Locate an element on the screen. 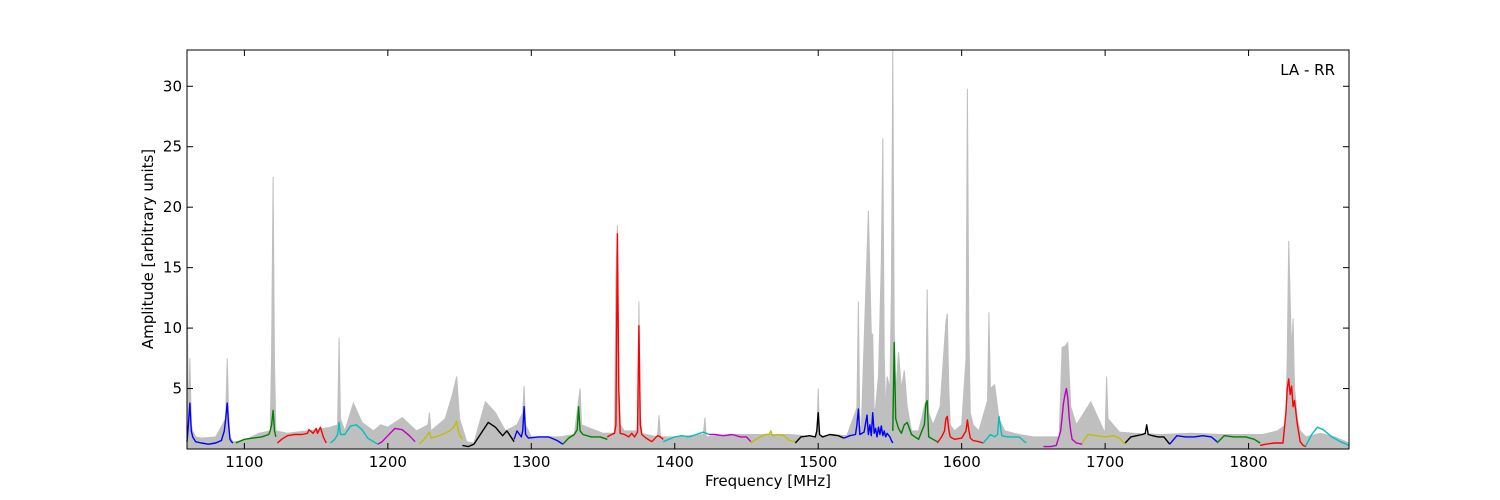  x-tick-label: 1700 is located at coordinates (1105, 462).